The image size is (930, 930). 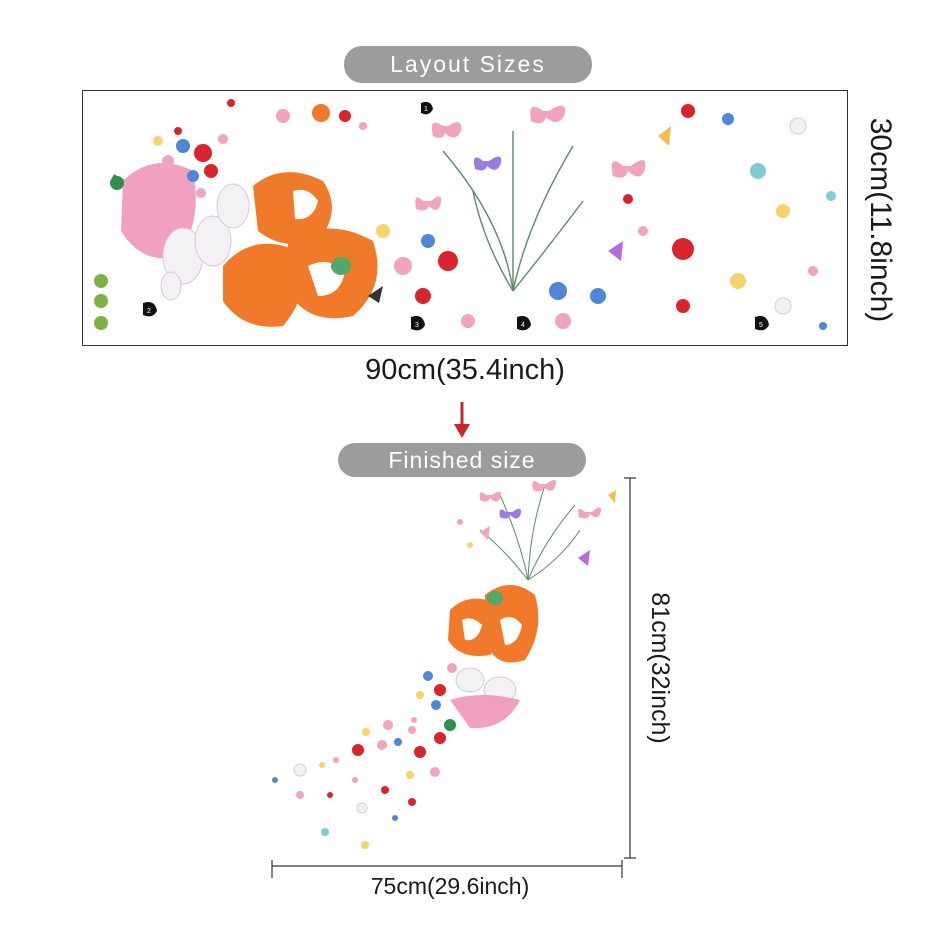 What do you see at coordinates (660, 668) in the screenshot?
I see `finished-height-label: 81cm(32inch)` at bounding box center [660, 668].